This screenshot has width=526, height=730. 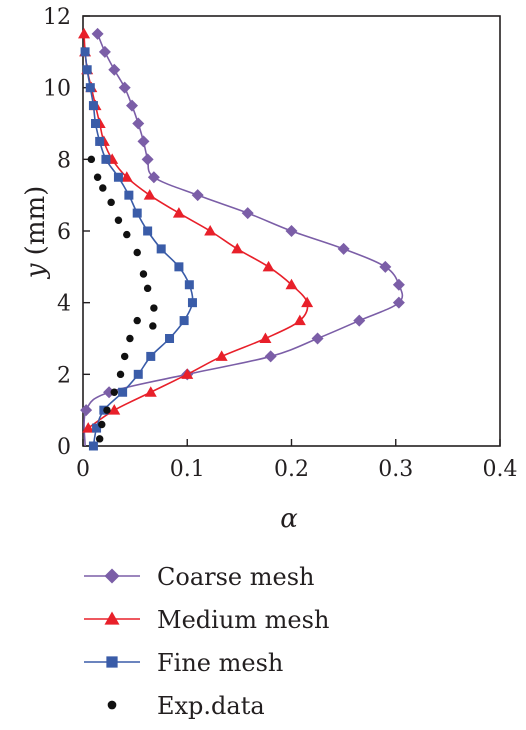 What do you see at coordinates (122, 299) in the screenshot?
I see `series-exp-data` at bounding box center [122, 299].